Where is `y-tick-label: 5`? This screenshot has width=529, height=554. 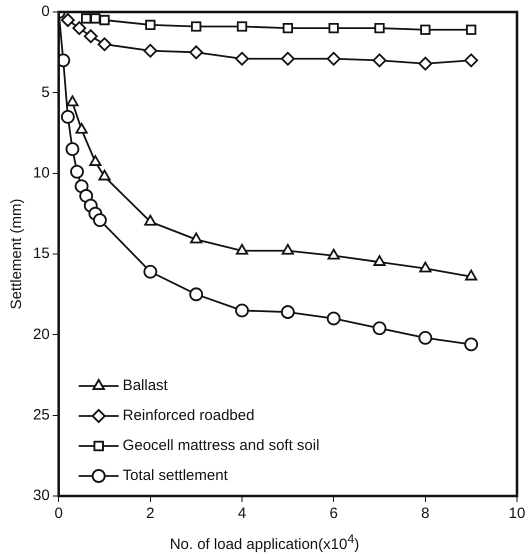
y-tick-label: 5 is located at coordinates (45, 92).